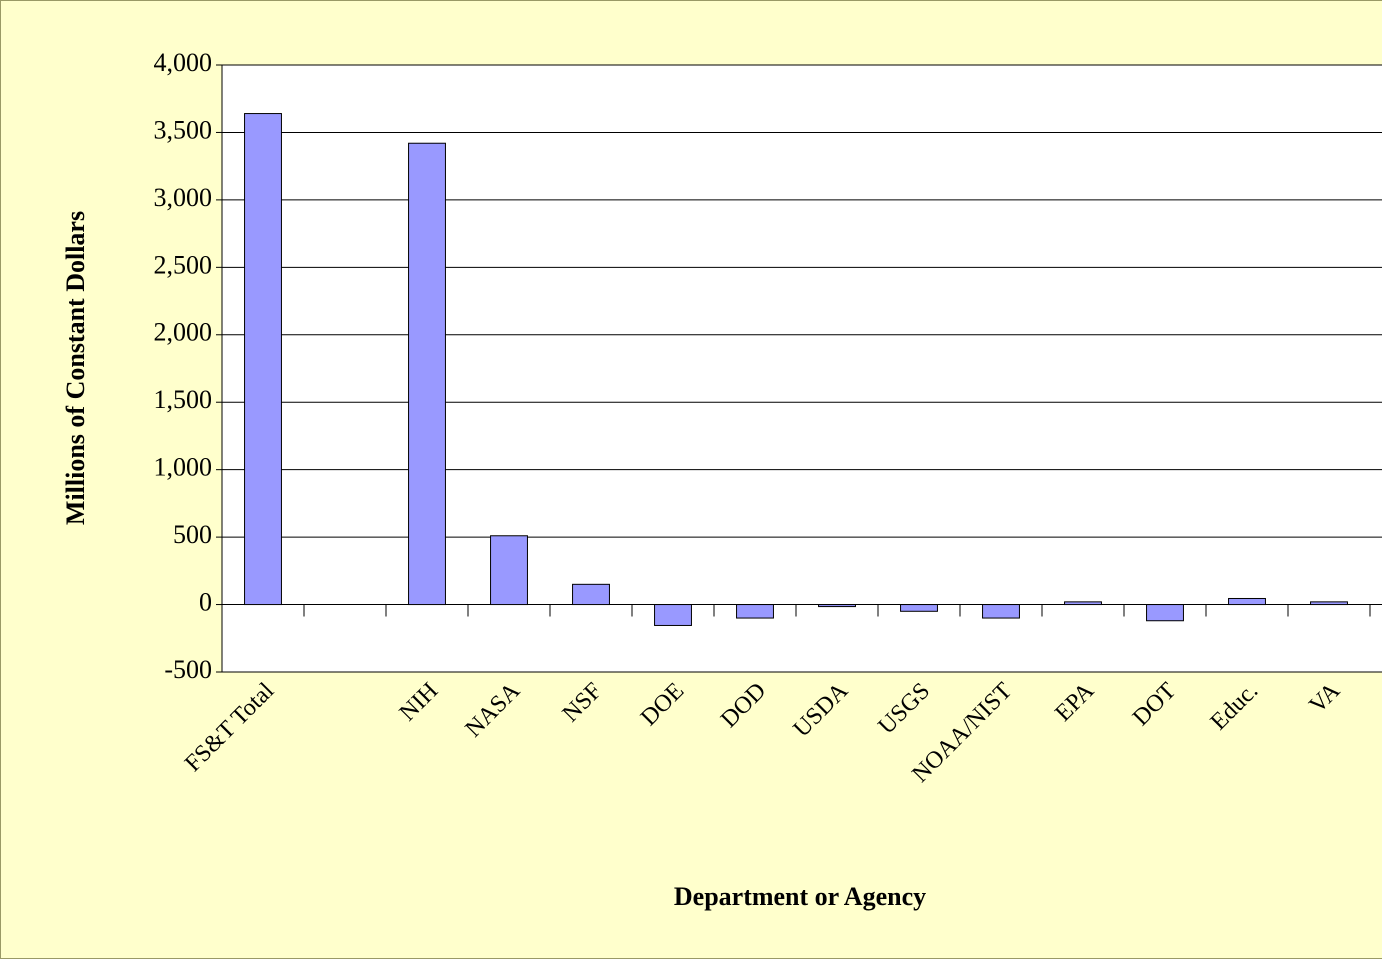 This screenshot has width=1382, height=959. What do you see at coordinates (75, 368) in the screenshot?
I see `y-axis-title: Millions of Constant Dollars` at bounding box center [75, 368].